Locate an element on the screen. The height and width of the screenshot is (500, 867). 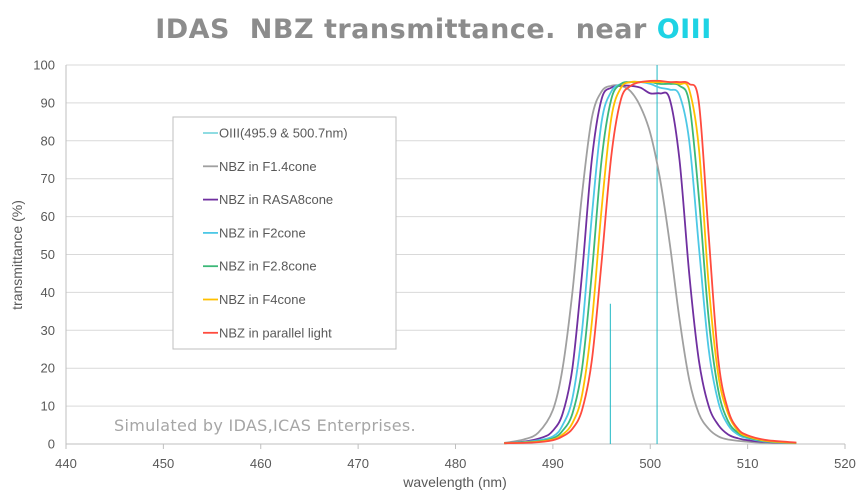
y-tick-label-60: 60 is located at coordinates (48, 216).